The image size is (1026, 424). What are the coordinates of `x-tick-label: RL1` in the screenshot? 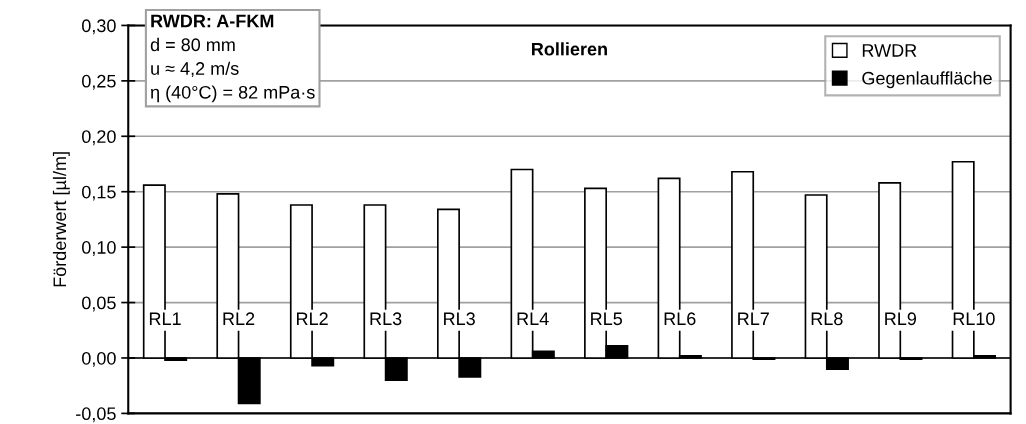 It's located at (165, 318).